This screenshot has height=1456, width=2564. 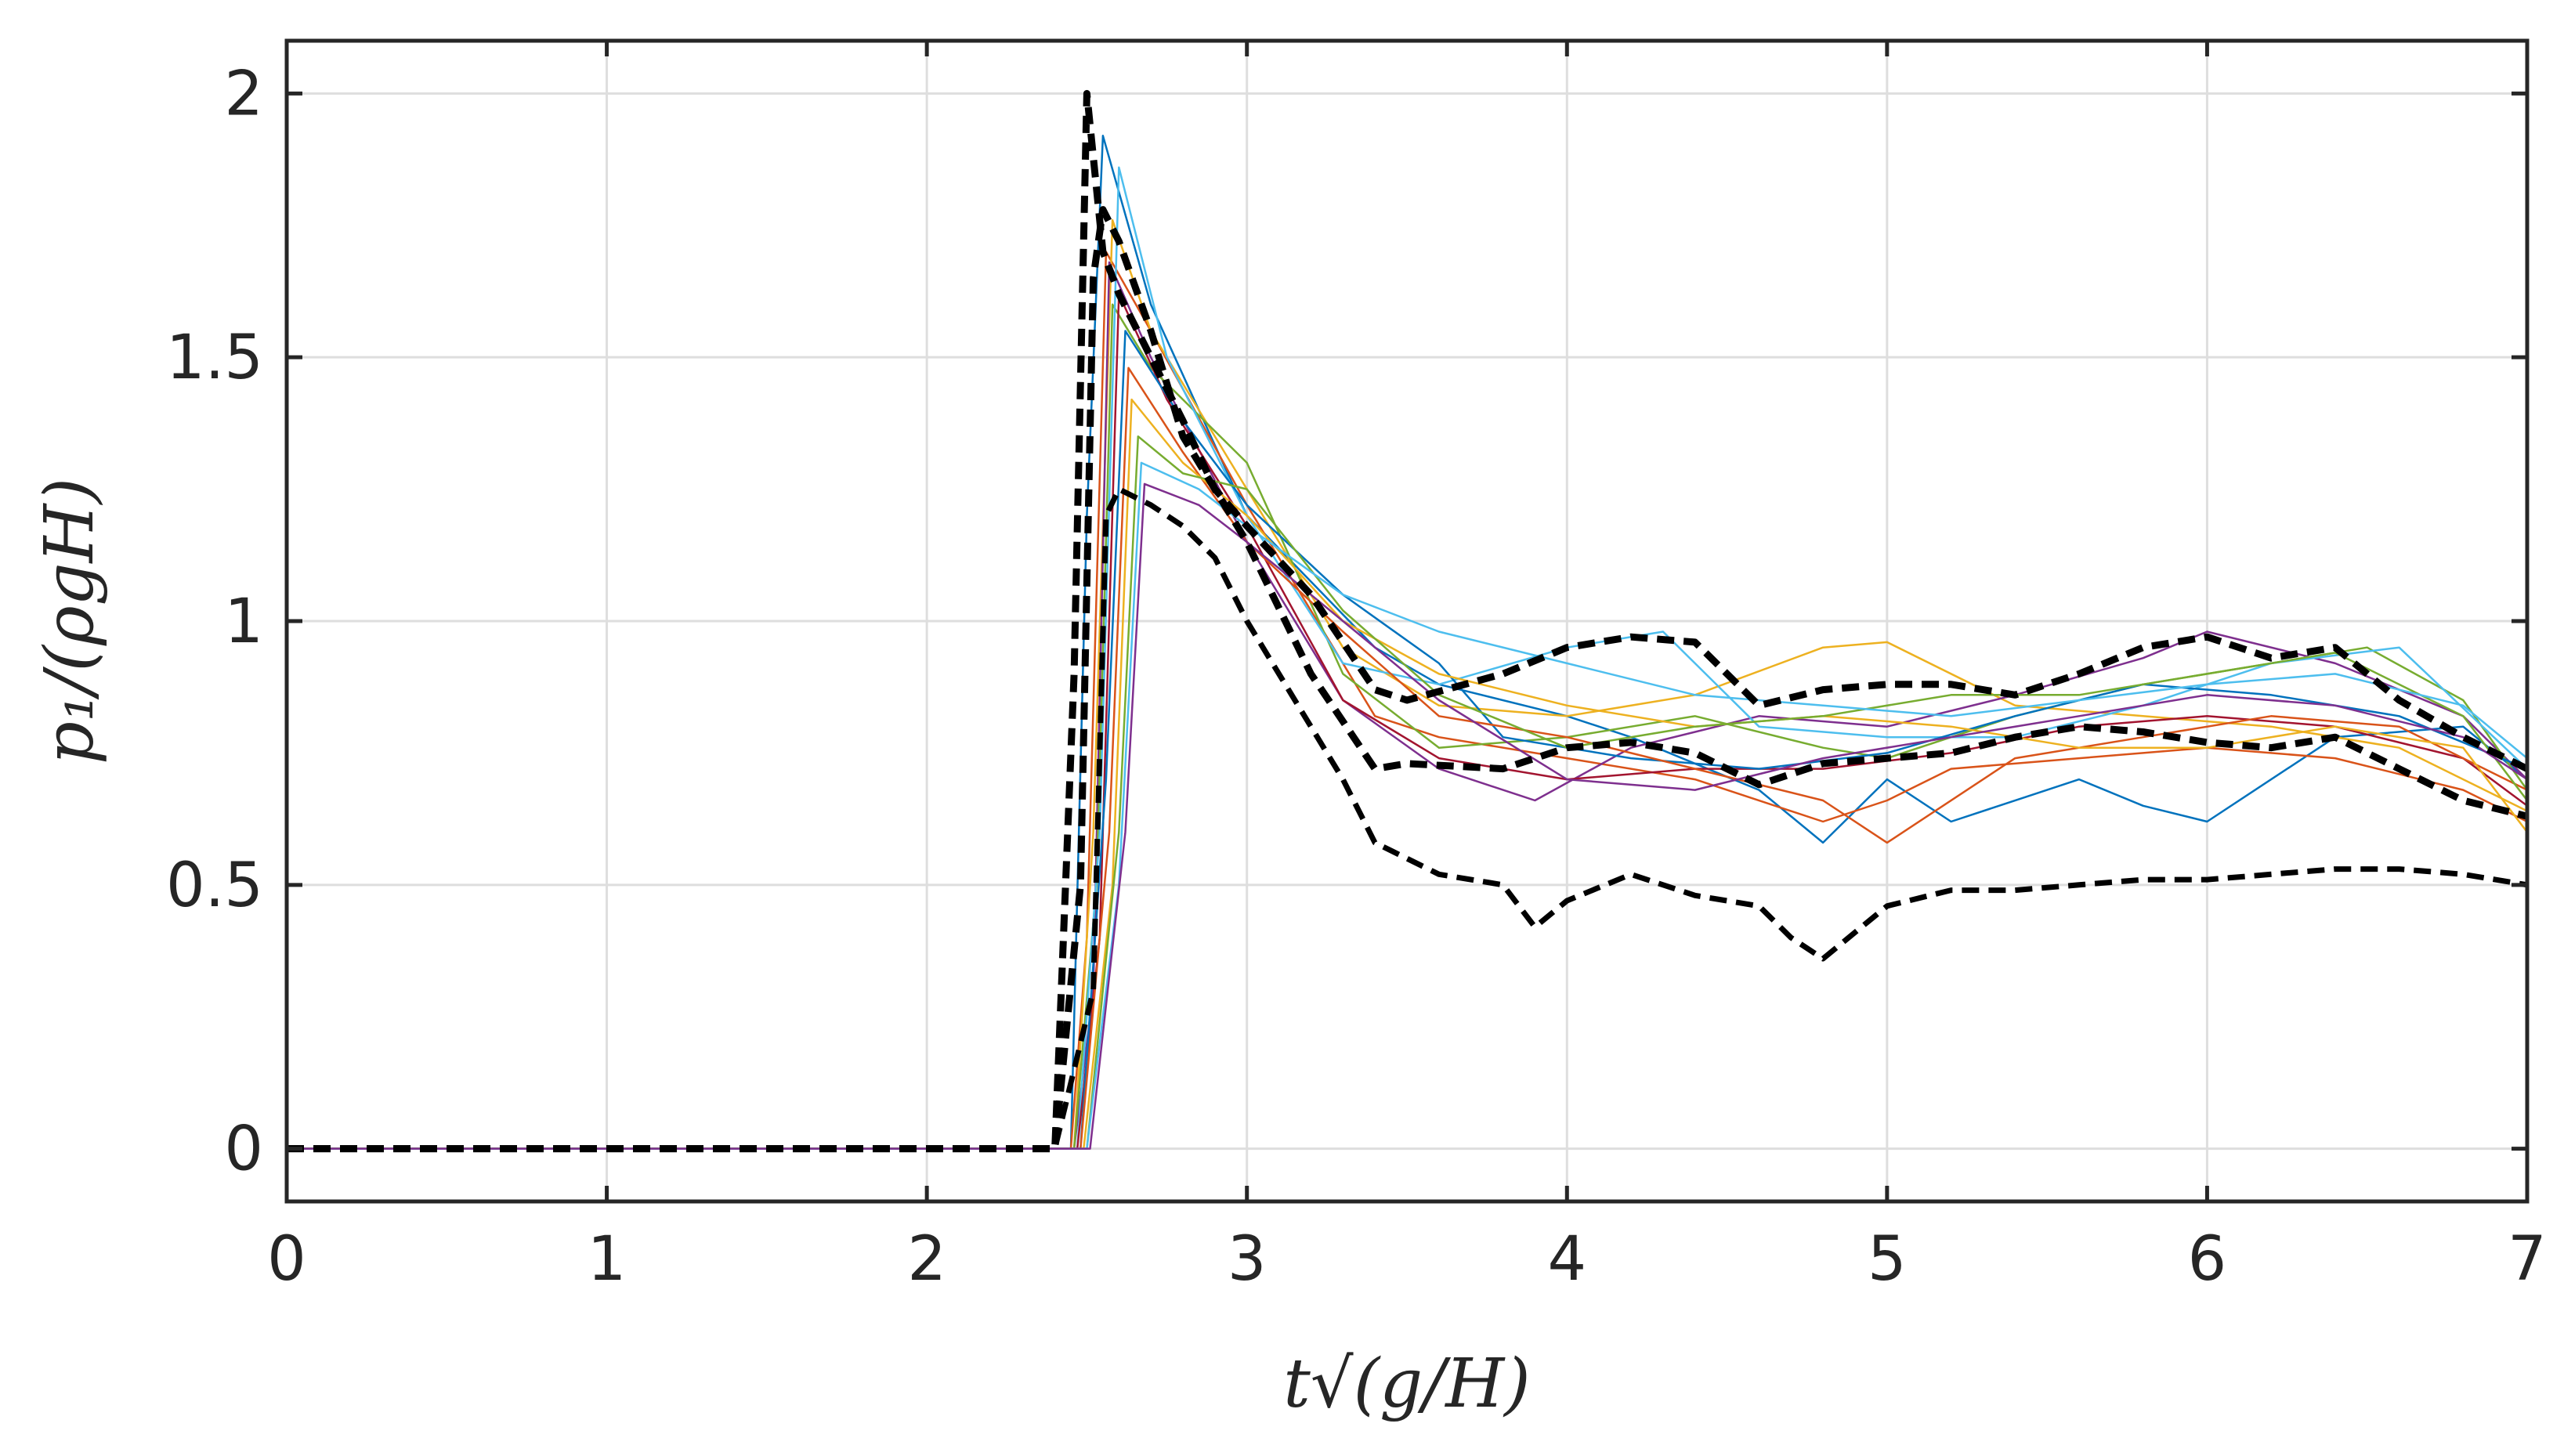 What do you see at coordinates (1247, 1259) in the screenshot?
I see `x-tick-label: 3` at bounding box center [1247, 1259].